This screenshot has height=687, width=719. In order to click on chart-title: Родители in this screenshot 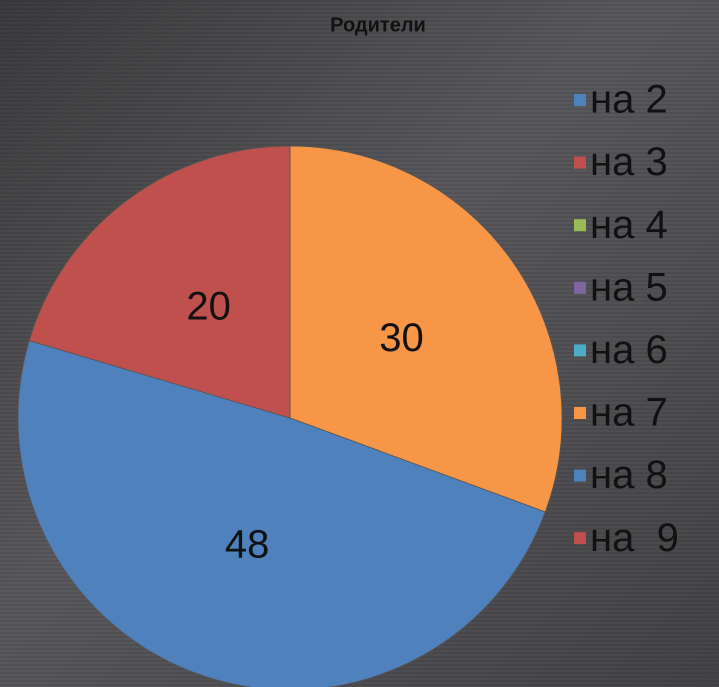, I will do `click(378, 25)`.